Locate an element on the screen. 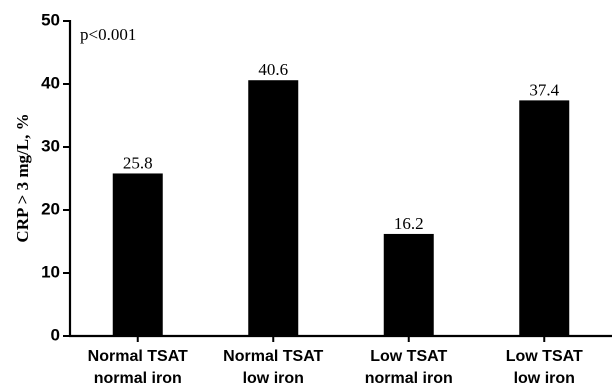  y-tick-label: 0 is located at coordinates (55, 334).